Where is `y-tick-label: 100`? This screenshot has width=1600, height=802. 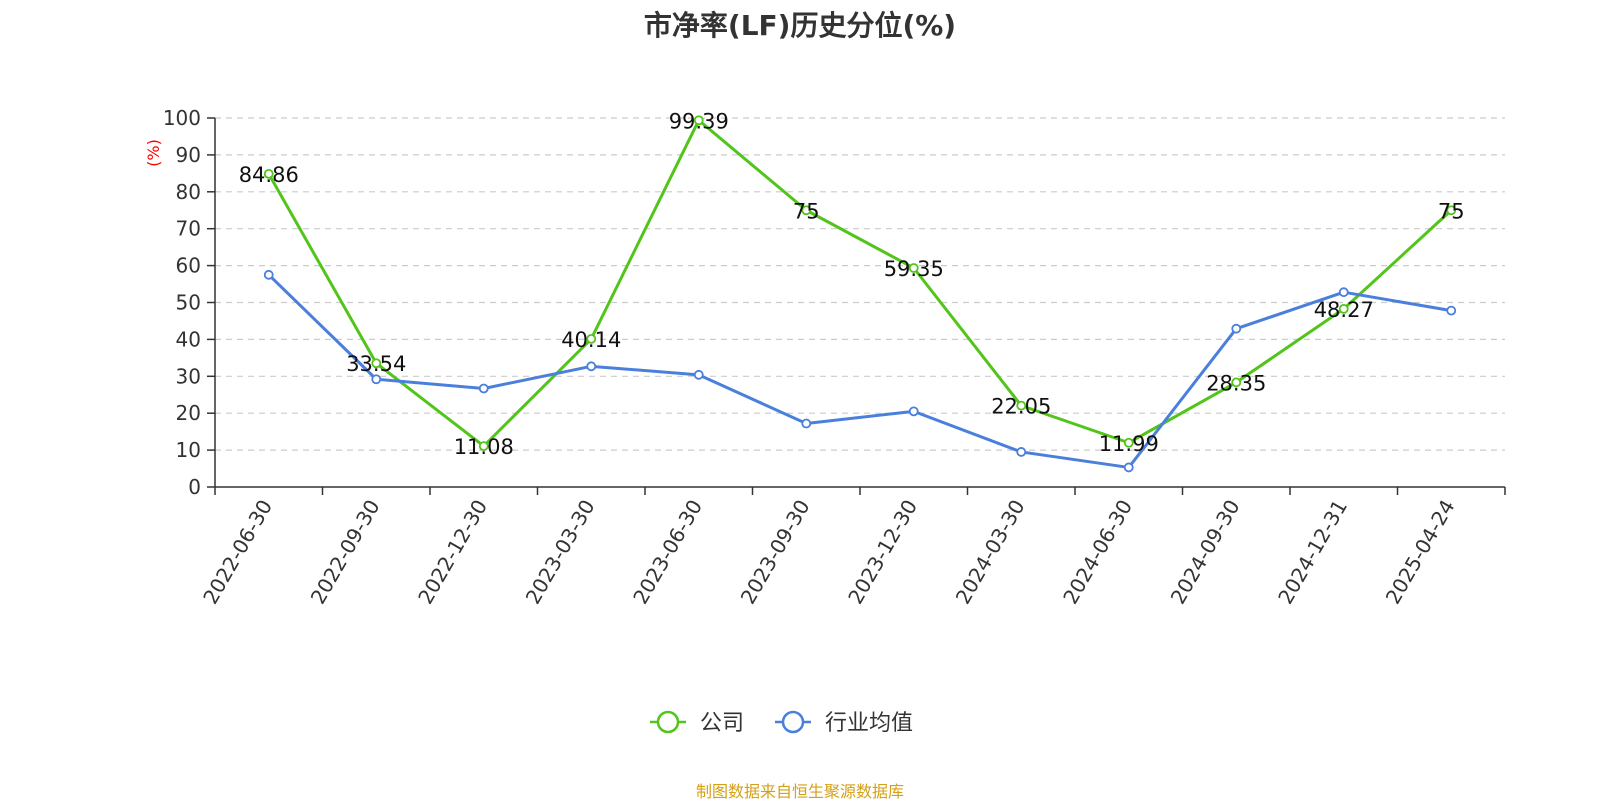 y-tick-label: 100 is located at coordinates (182, 118).